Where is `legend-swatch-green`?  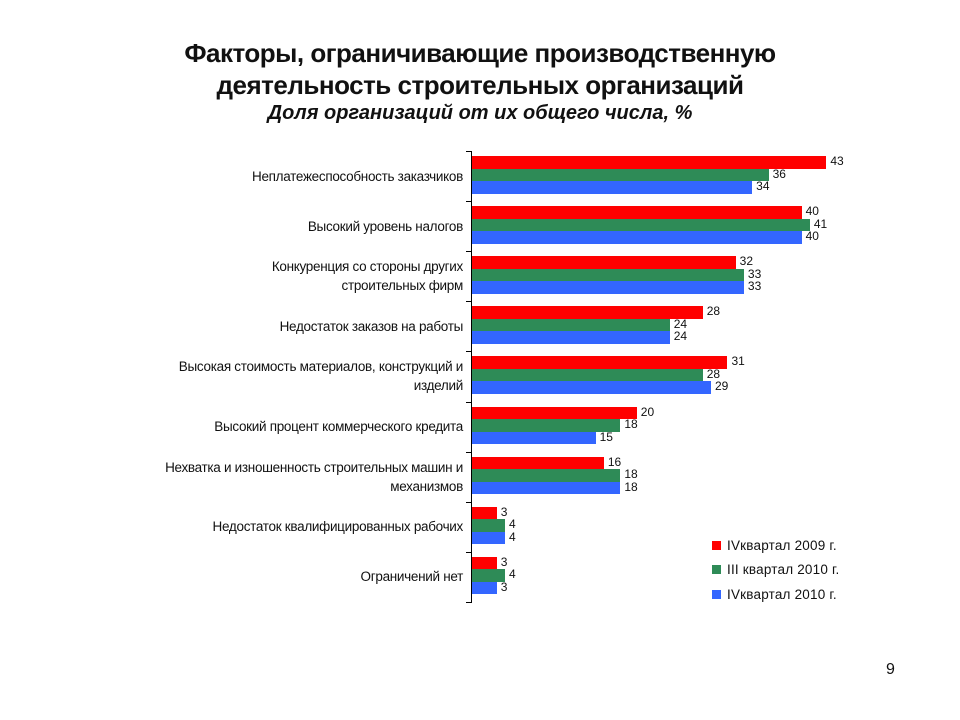 legend-swatch-green is located at coordinates (716, 570).